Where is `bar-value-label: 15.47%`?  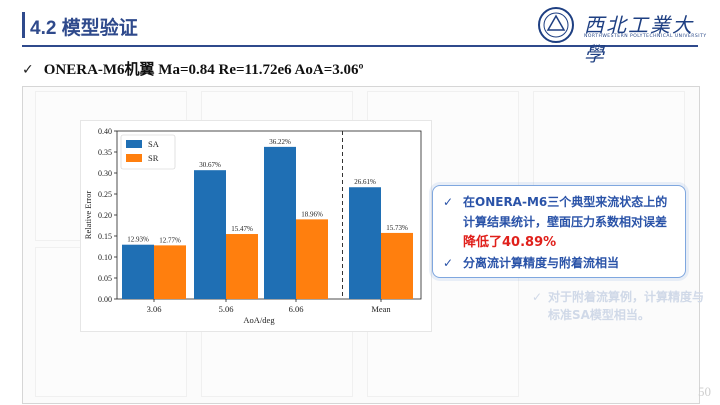 bar-value-label: 15.47% is located at coordinates (242, 229).